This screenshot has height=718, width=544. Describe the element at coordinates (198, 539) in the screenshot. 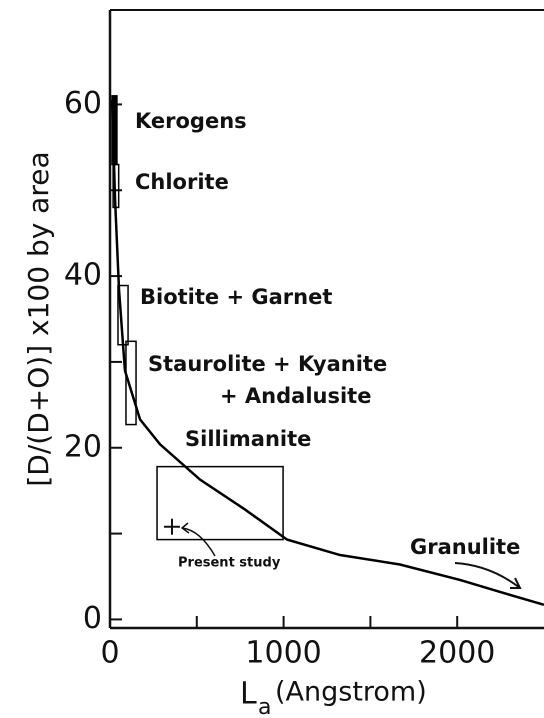

I see `present-study-arrow` at that location.